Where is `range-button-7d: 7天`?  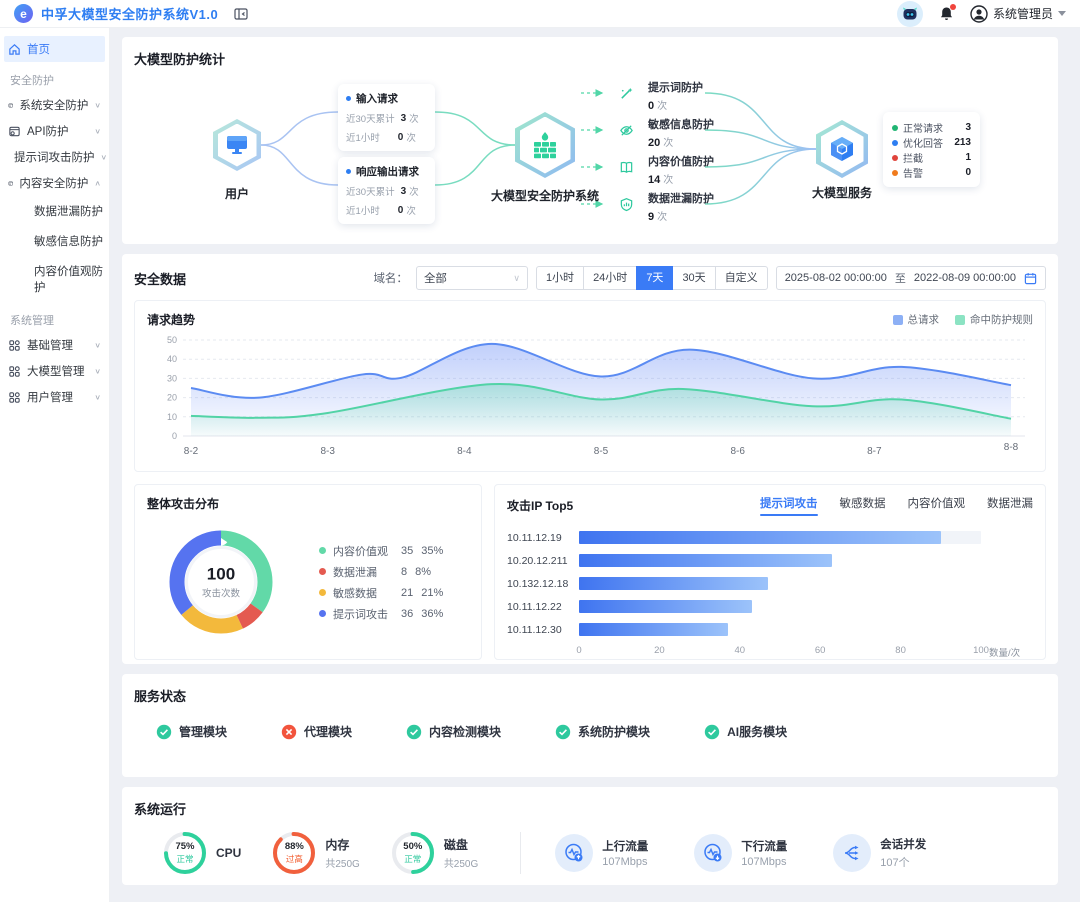
range-button-7d: 7天 is located at coordinates (655, 278).